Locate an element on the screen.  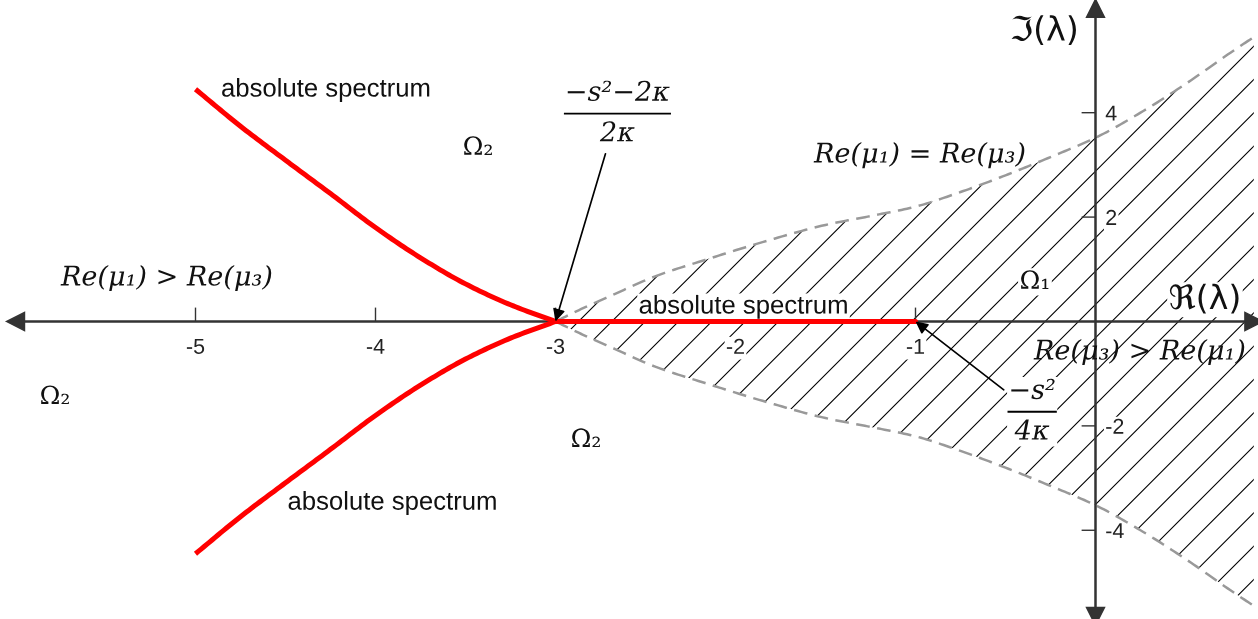
x-tick-label: -4 is located at coordinates (375, 346).